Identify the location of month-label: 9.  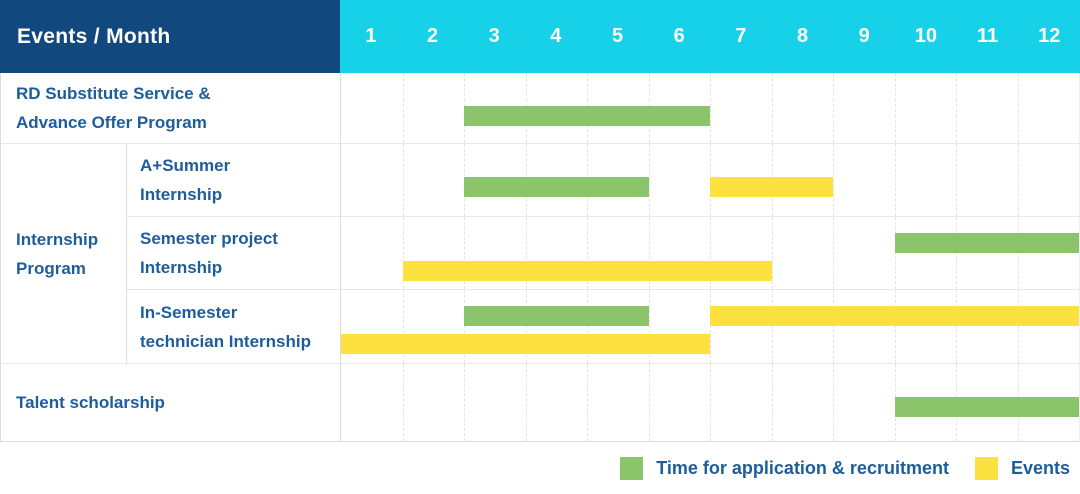
(864, 36).